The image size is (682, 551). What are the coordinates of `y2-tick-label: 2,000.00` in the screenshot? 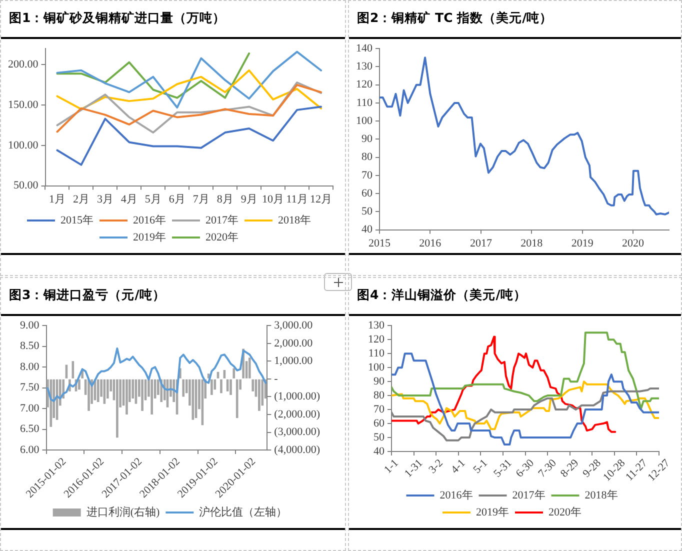 It's located at (294, 343).